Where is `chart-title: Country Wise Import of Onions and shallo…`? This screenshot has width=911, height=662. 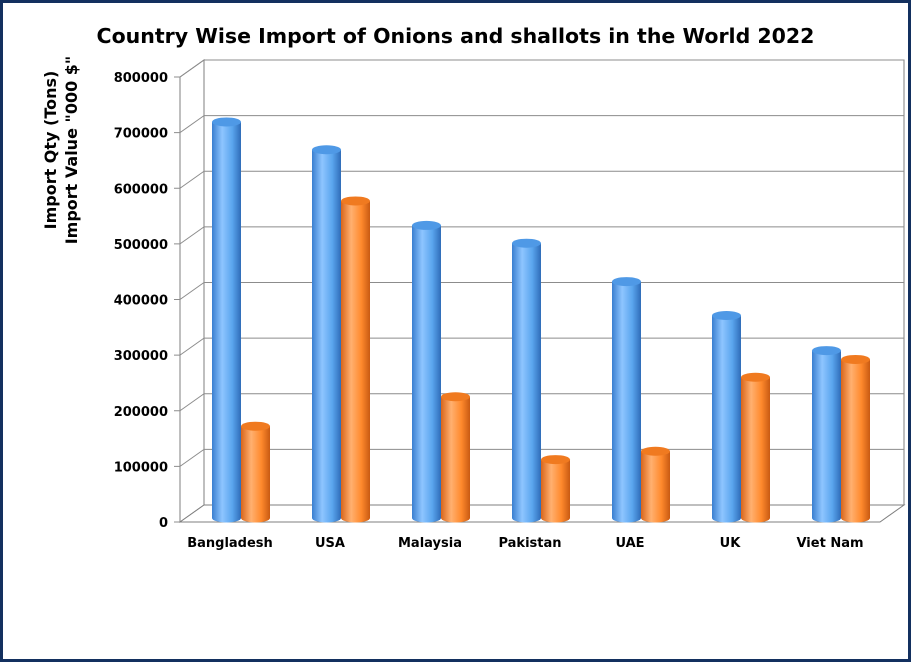 chart-title: Country Wise Import of Onions and shallo… is located at coordinates (455, 36).